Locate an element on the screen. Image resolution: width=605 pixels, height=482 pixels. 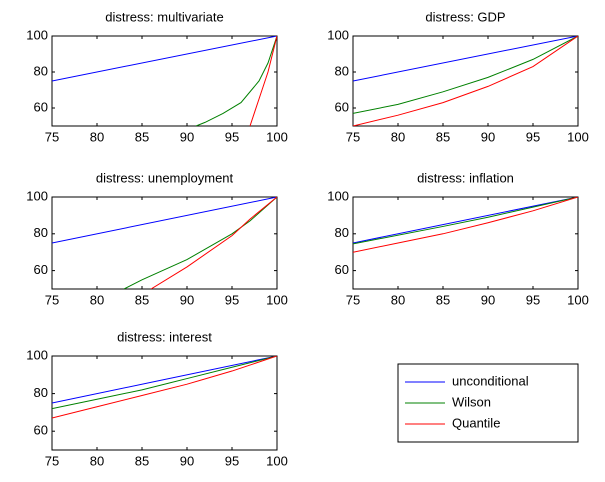
subplot-title: distress: GDP is located at coordinates (465, 16).